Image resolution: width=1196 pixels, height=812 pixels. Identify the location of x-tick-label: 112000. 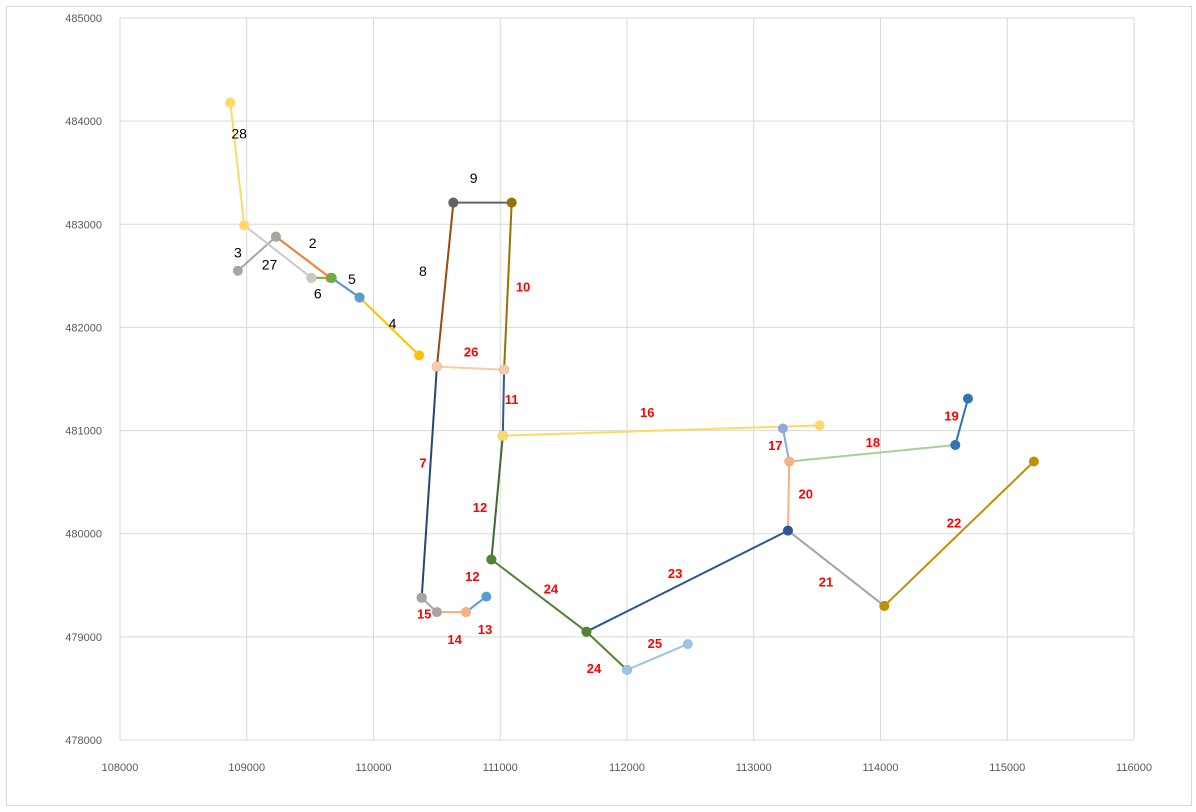
(627, 768).